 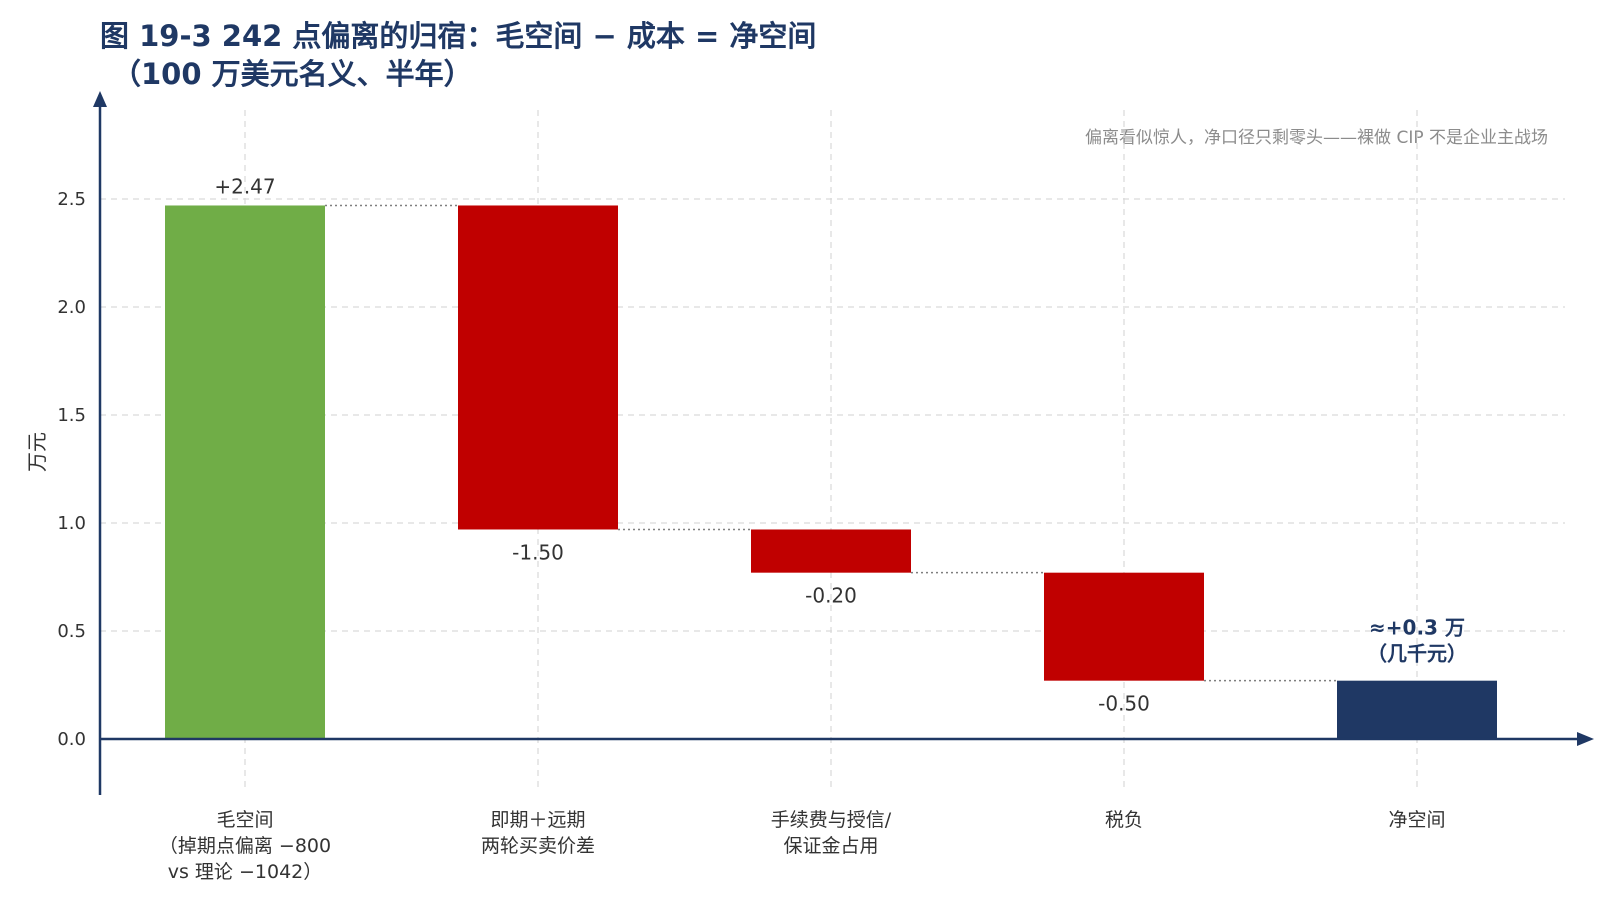 What do you see at coordinates (71, 631) in the screenshot?
I see `y-tick-label: 0.5` at bounding box center [71, 631].